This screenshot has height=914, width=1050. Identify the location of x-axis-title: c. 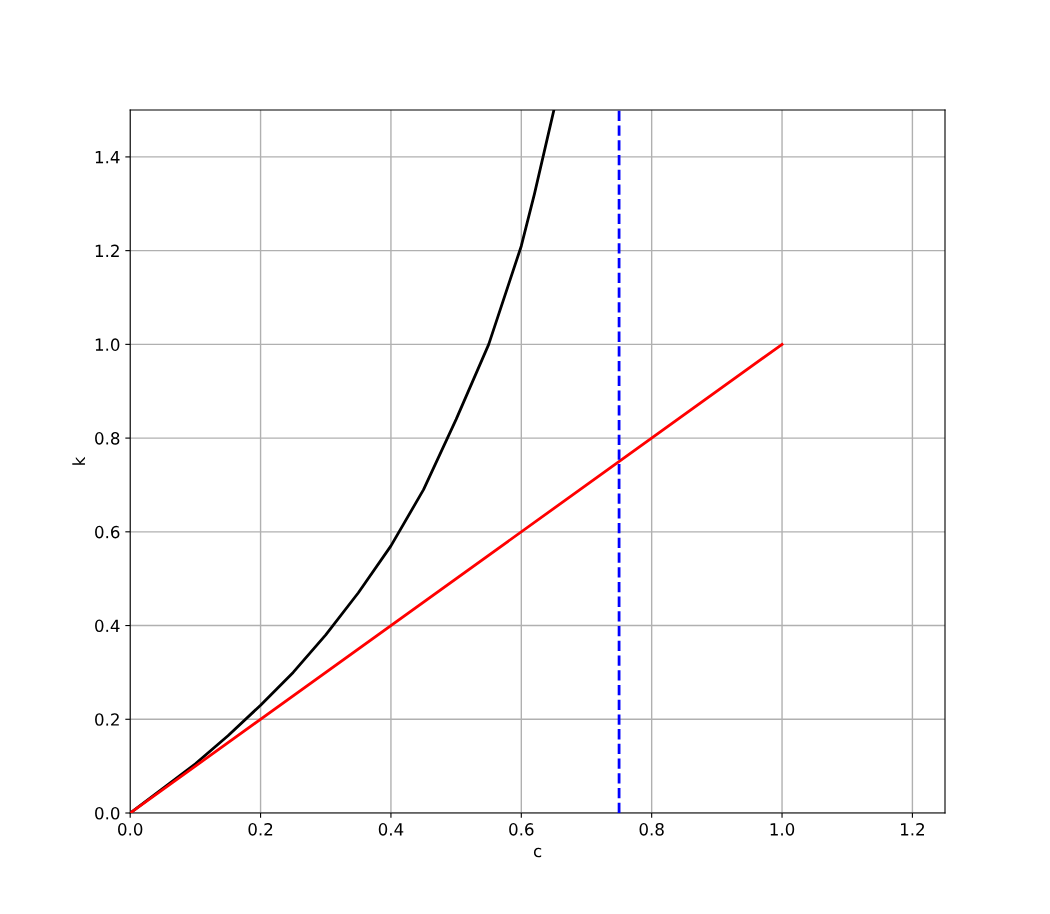
(537, 852).